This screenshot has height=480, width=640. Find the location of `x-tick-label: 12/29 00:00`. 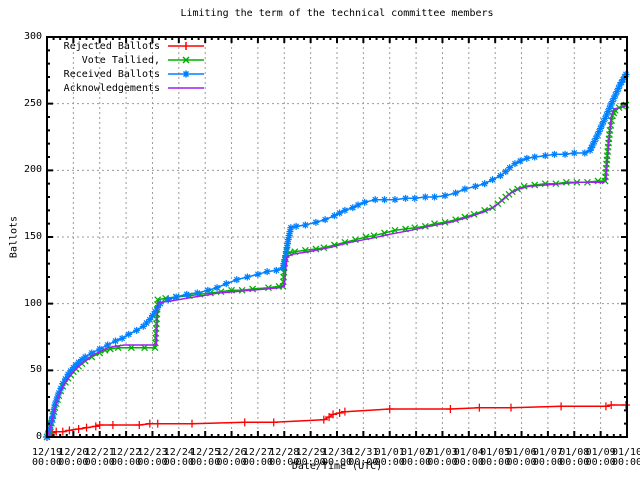

x-tick-label: 12/29 00:00 is located at coordinates (310, 457).